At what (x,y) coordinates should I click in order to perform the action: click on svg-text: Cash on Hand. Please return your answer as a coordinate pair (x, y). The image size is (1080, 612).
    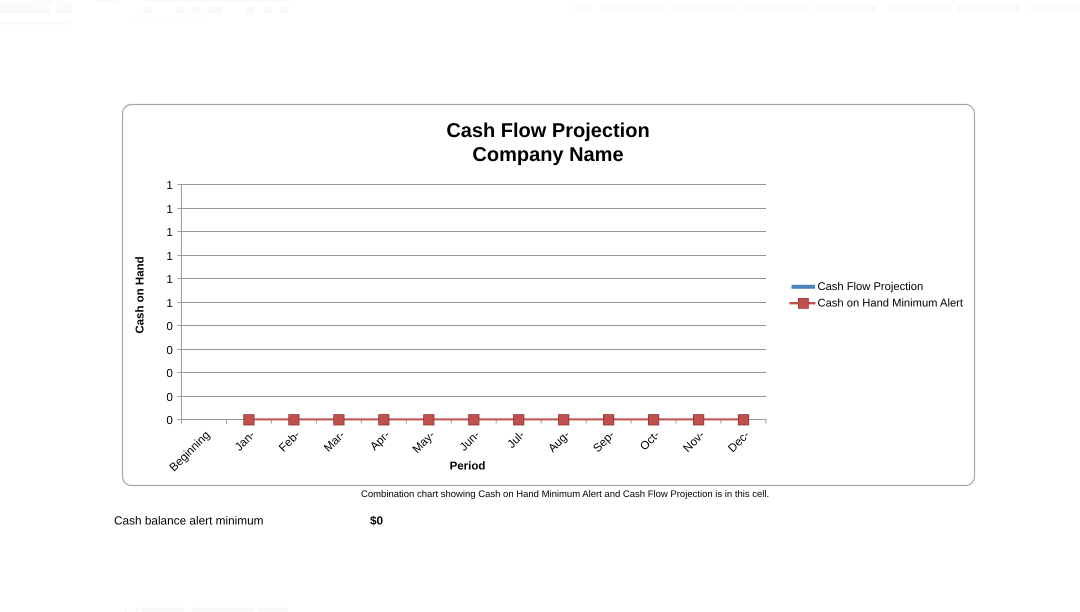
    Looking at the image, I should click on (141, 294).